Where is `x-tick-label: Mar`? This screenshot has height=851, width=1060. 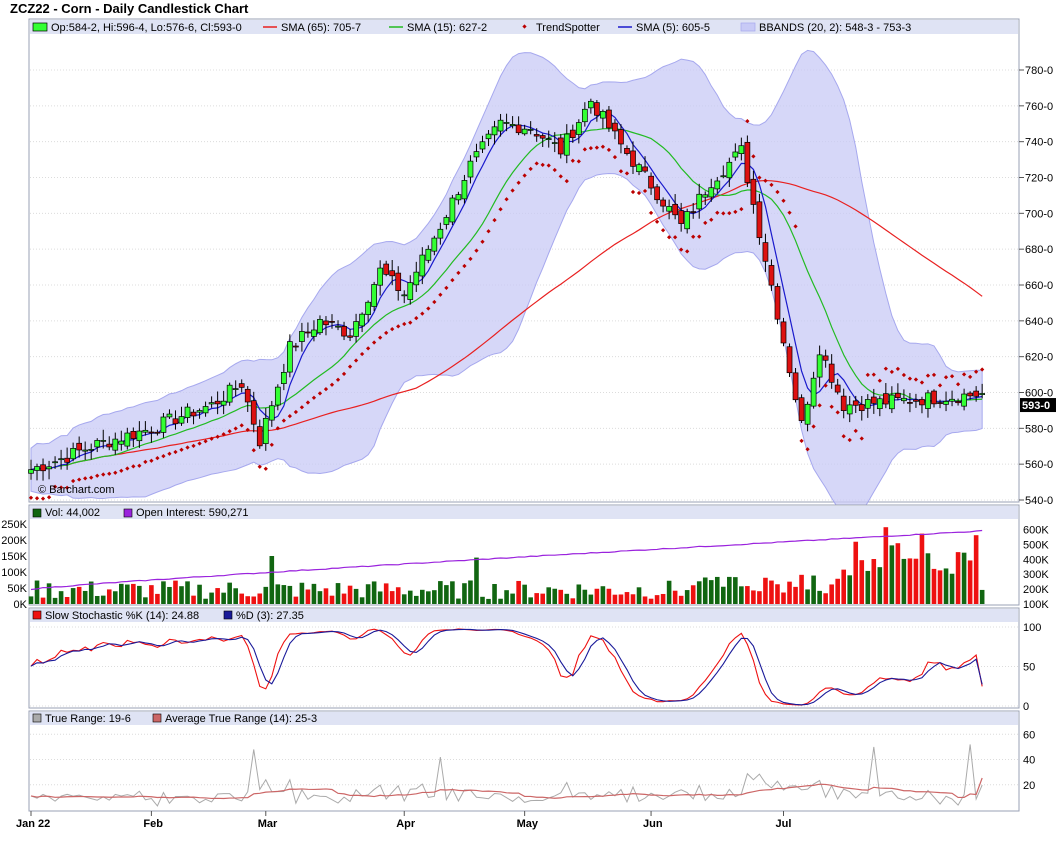
x-tick-label: Mar is located at coordinates (268, 824).